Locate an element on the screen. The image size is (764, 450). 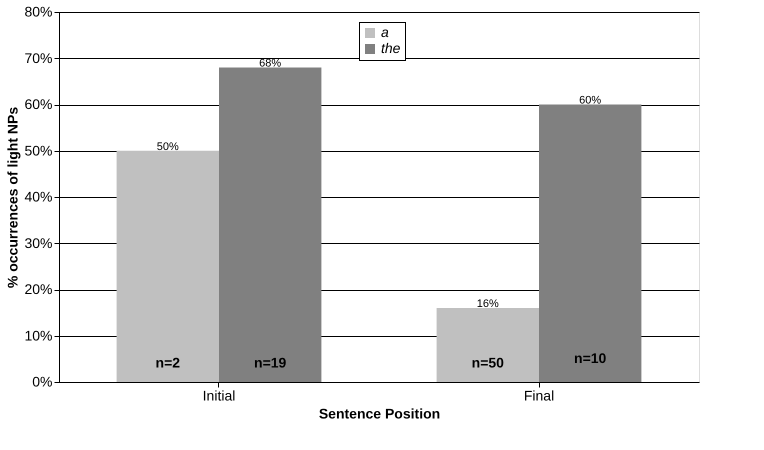
annotation: n=10 is located at coordinates (590, 358).